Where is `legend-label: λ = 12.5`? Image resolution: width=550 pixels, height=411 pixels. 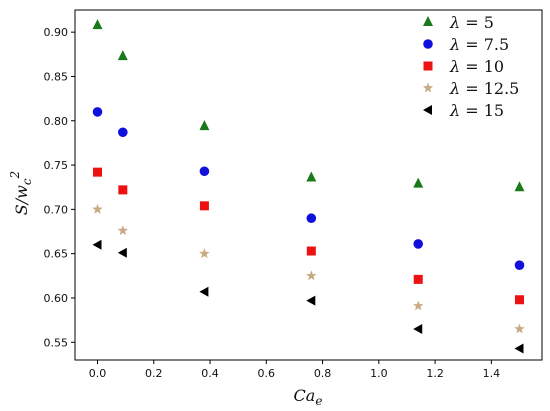 legend-label: λ = 12.5 is located at coordinates (484, 88).